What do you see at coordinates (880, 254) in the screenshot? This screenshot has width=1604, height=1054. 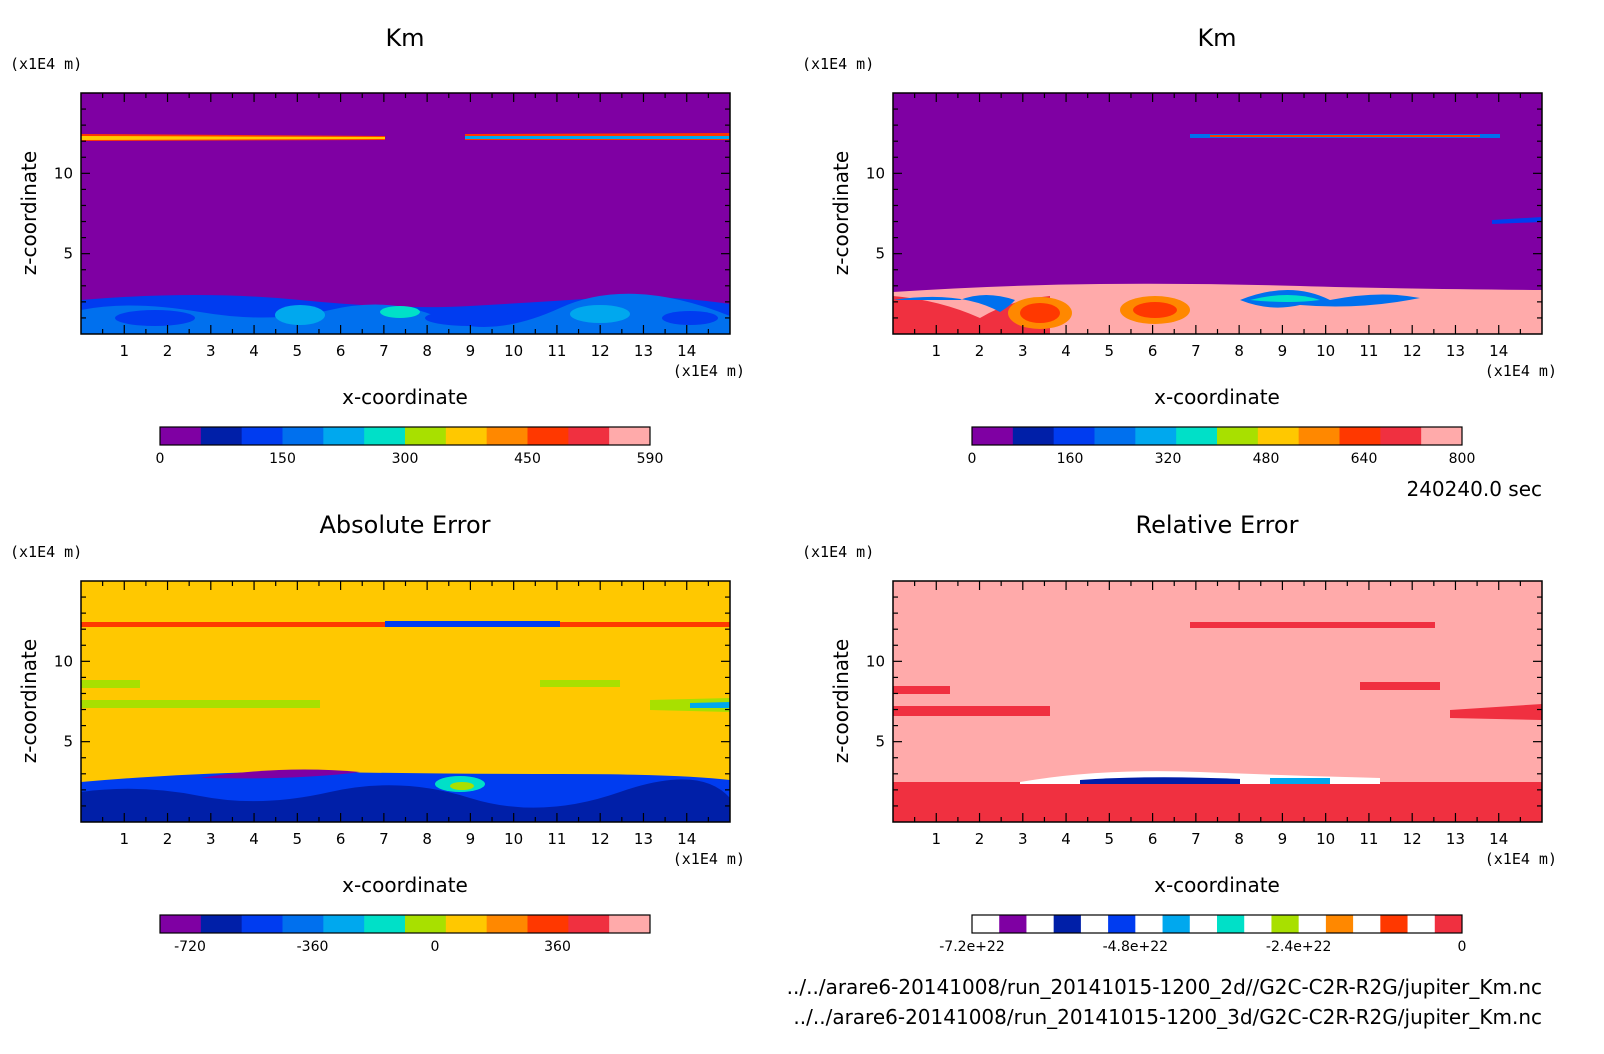 I see `y-tick-label: 5` at bounding box center [880, 254].